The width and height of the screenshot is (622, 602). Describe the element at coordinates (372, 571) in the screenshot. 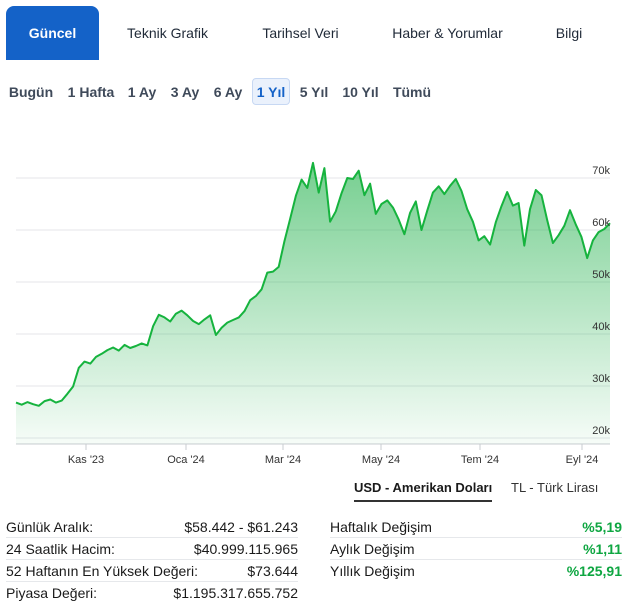

I see `stat-label-yearly-change: Yıllık Değişim` at that location.